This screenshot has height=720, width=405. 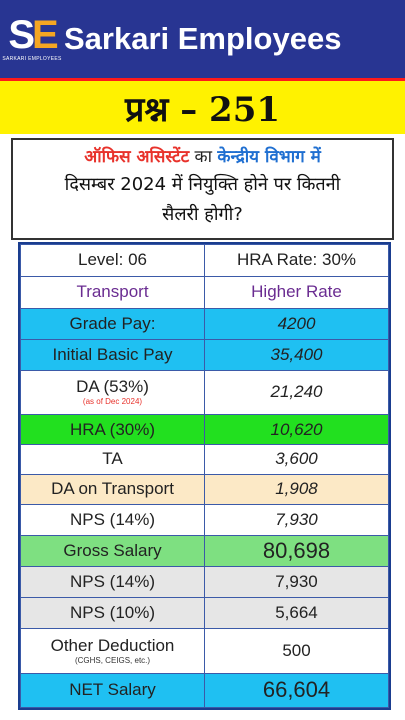 What do you see at coordinates (296, 551) in the screenshot?
I see `row-value: 80,698` at bounding box center [296, 551].